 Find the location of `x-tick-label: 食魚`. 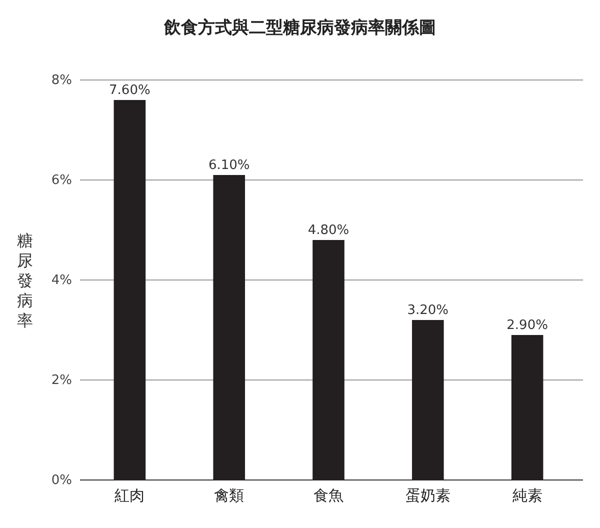

x-tick-label: 食魚 is located at coordinates (329, 495).